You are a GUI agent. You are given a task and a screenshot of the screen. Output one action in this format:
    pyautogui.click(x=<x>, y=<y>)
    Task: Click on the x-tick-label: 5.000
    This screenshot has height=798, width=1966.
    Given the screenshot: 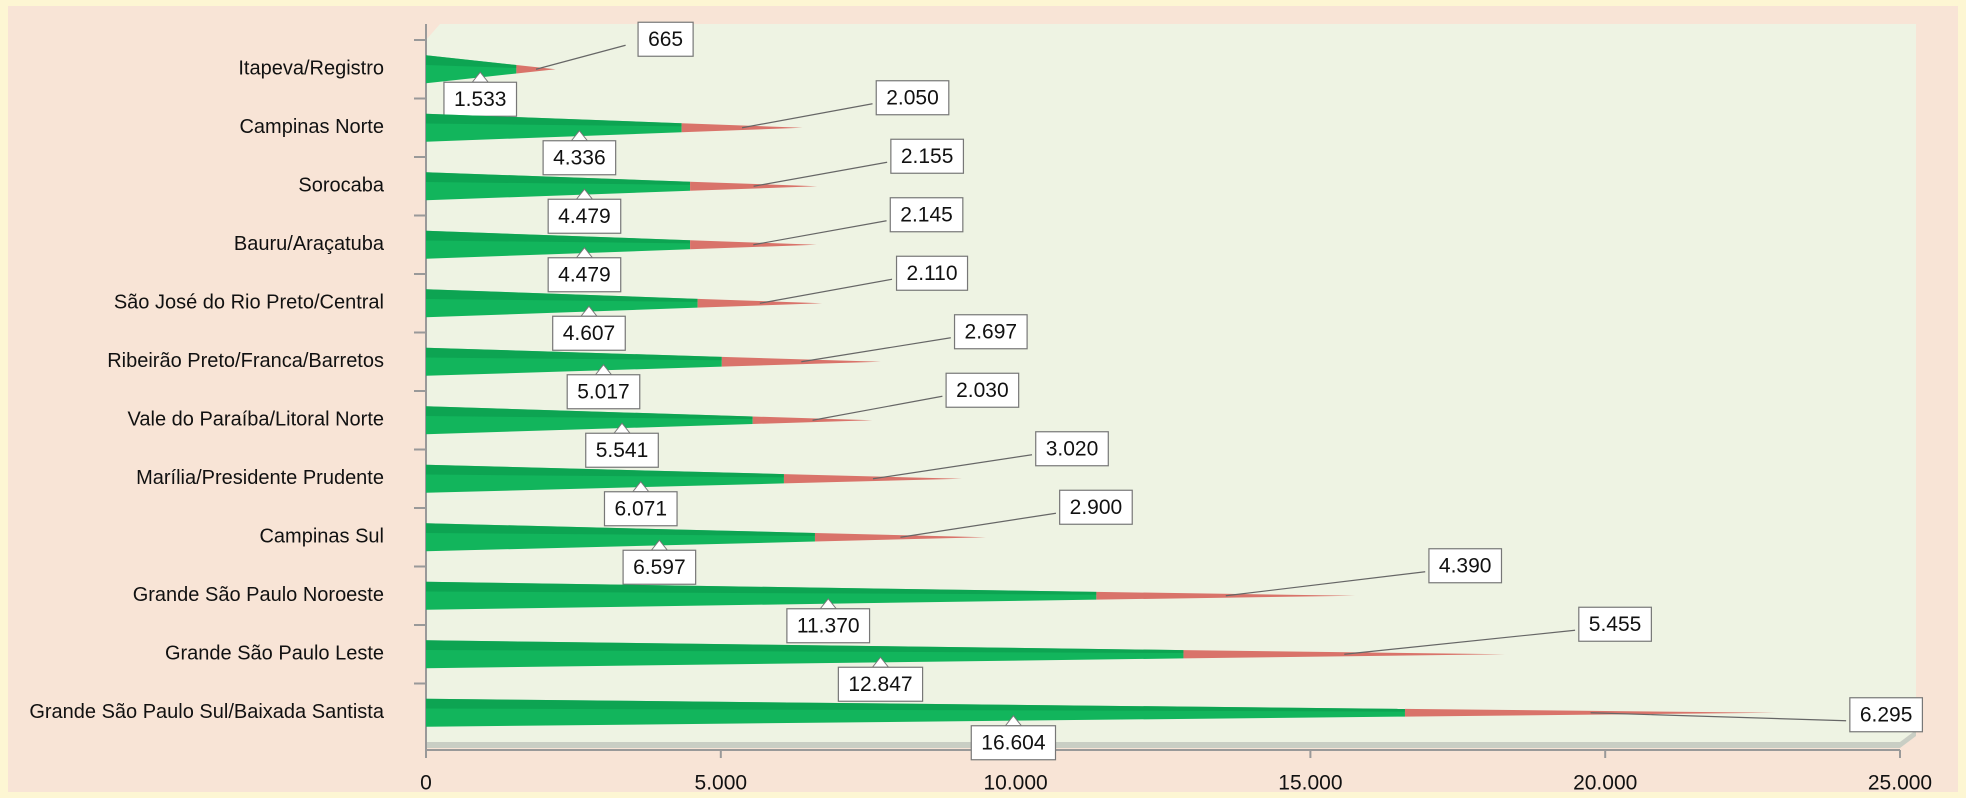 What is the action you would take?
    pyautogui.click(x=721, y=783)
    